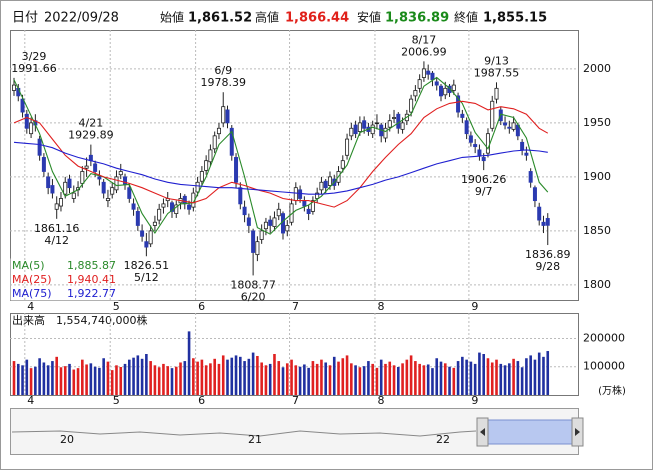 This screenshot has height=470, width=653. I want to click on y-tick-label: 1800, so click(597, 284).